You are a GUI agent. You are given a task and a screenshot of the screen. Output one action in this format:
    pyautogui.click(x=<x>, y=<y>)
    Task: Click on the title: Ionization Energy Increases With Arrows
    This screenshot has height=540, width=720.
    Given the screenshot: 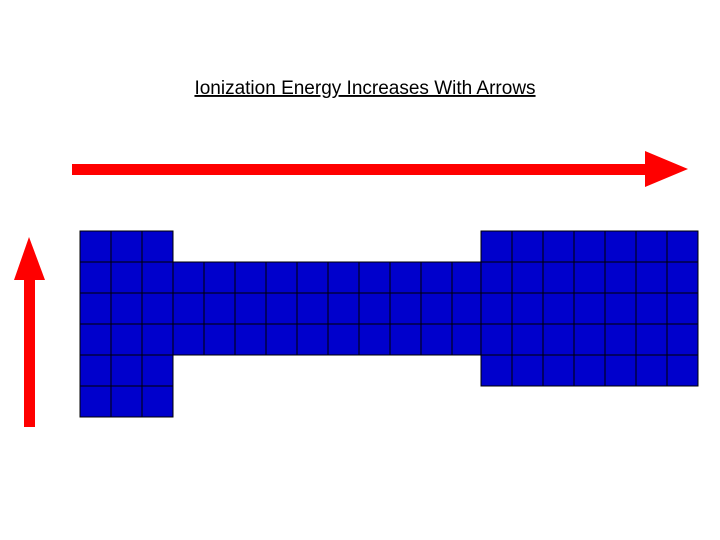 What is the action you would take?
    pyautogui.click(x=364, y=88)
    